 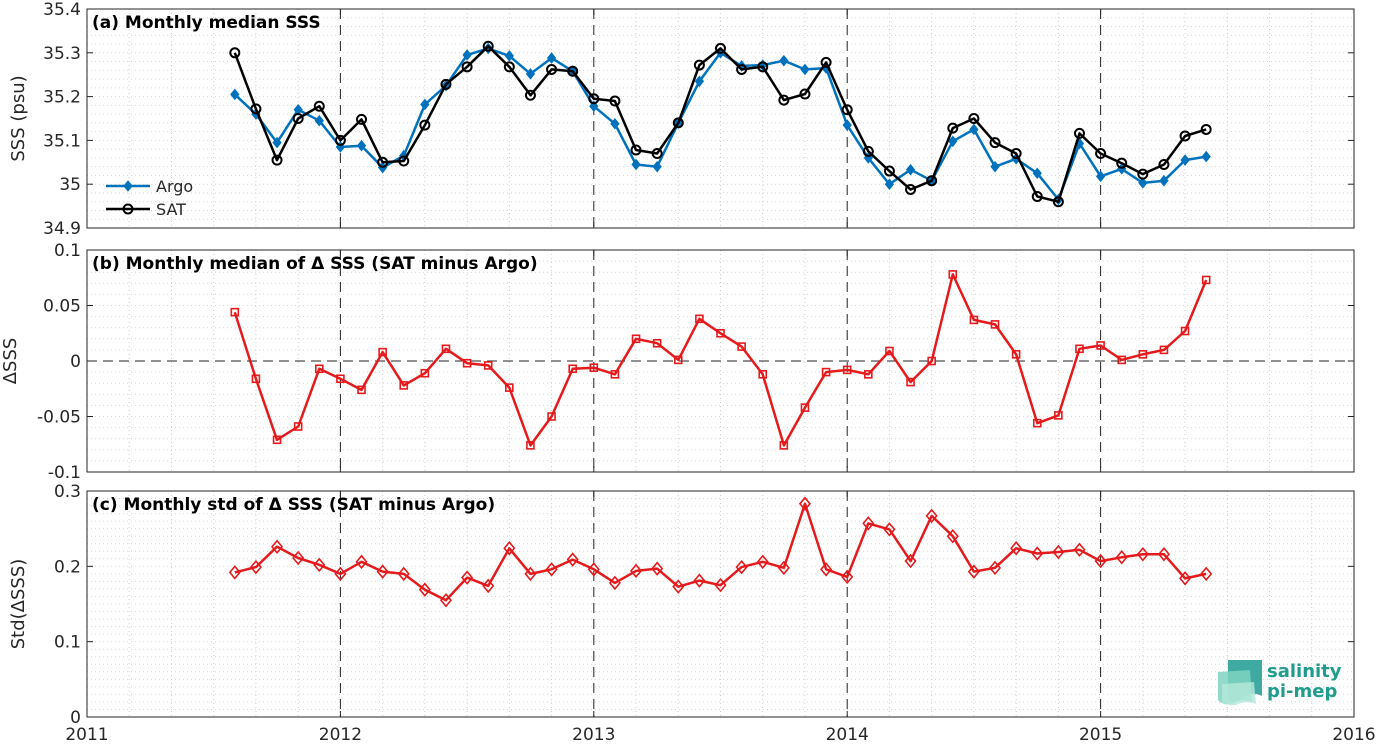 I want to click on y-tick-label: -0.05, so click(x=59, y=418).